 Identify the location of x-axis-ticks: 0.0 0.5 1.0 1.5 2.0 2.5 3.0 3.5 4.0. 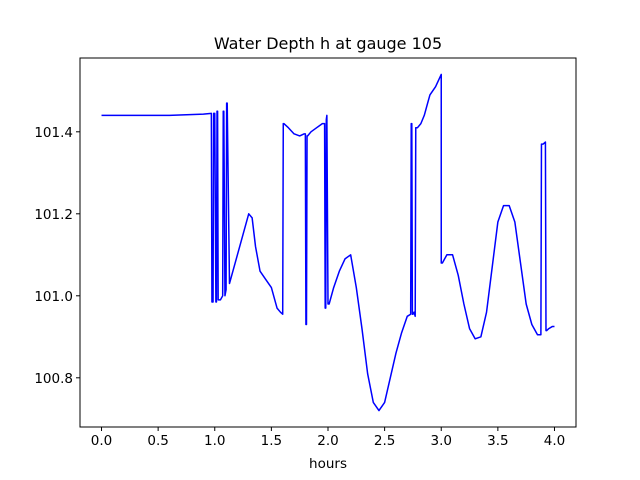
(328, 438).